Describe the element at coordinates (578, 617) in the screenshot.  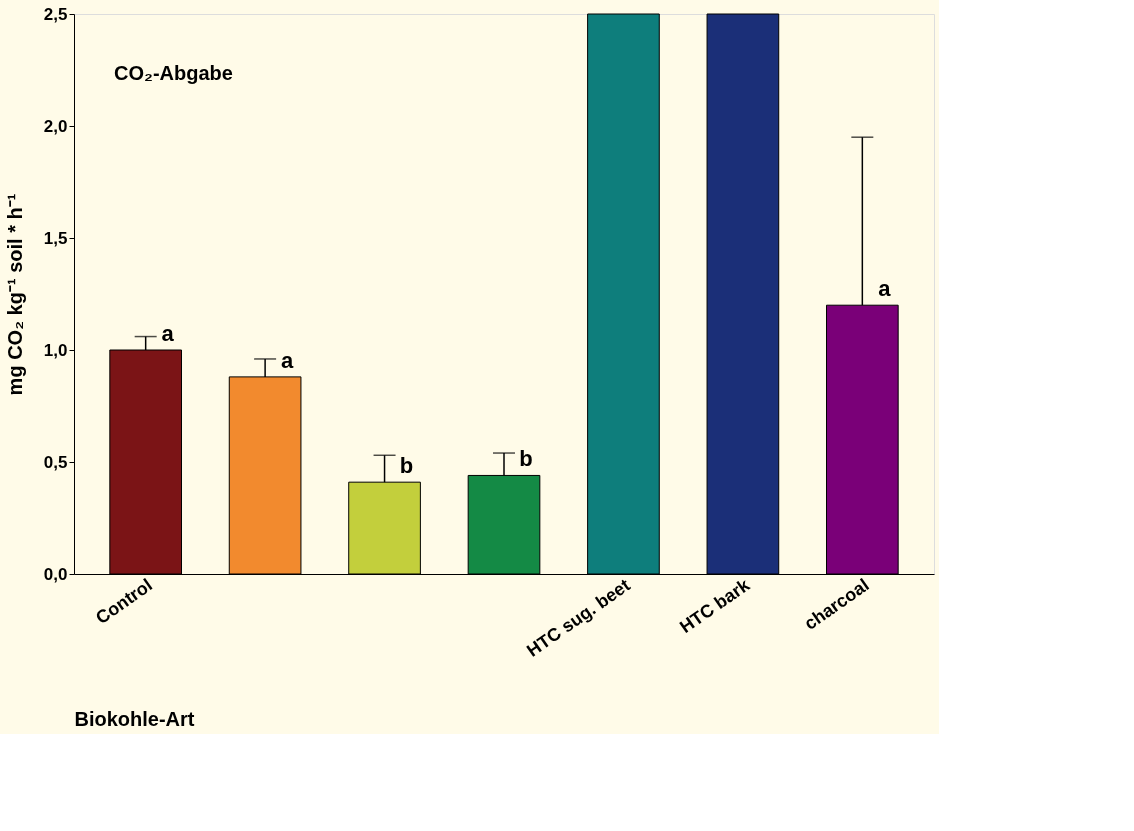
I see `x-tick-label: HTC sug. beet` at that location.